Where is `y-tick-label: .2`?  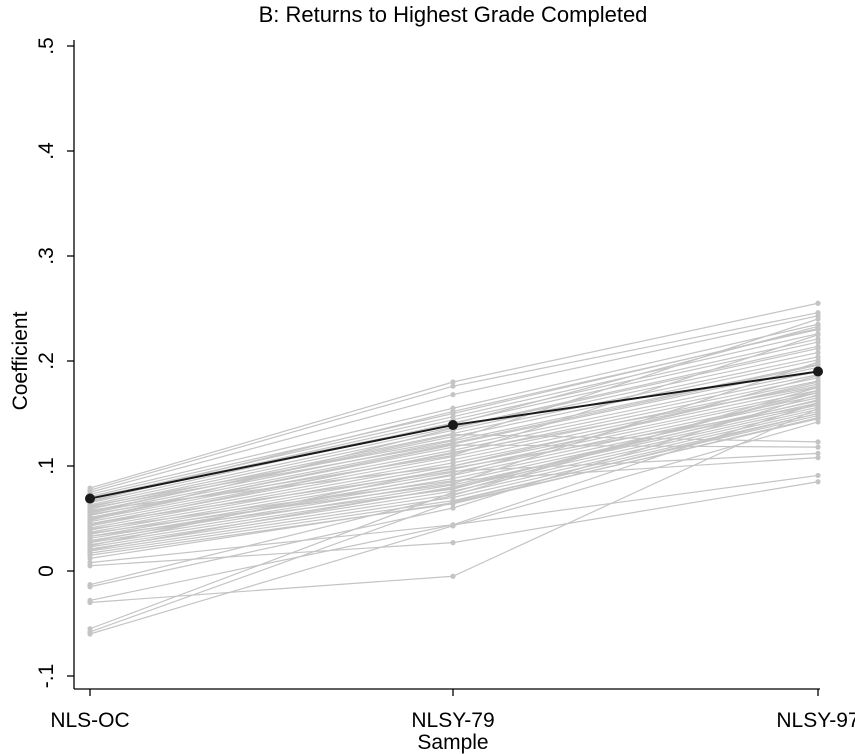 y-tick-label: .2 is located at coordinates (46, 361).